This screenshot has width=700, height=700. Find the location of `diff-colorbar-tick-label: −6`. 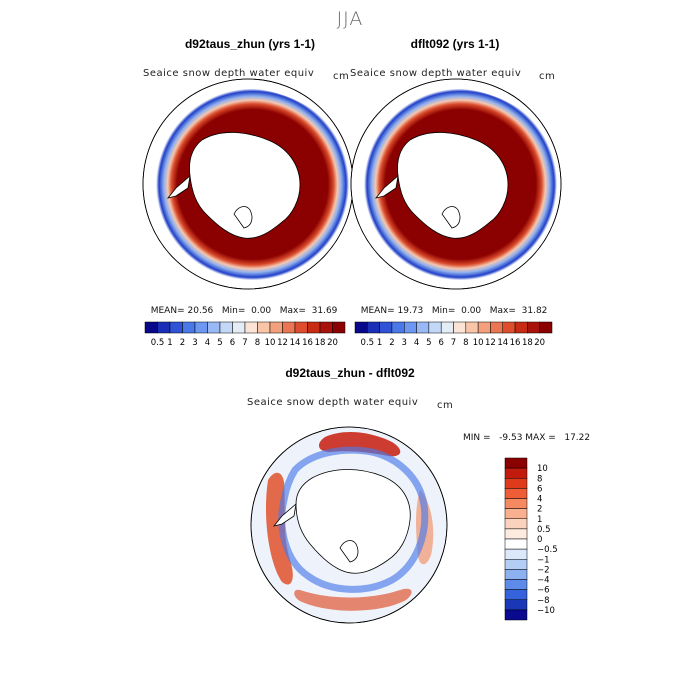

diff-colorbar-tick-label: −6 is located at coordinates (543, 591).